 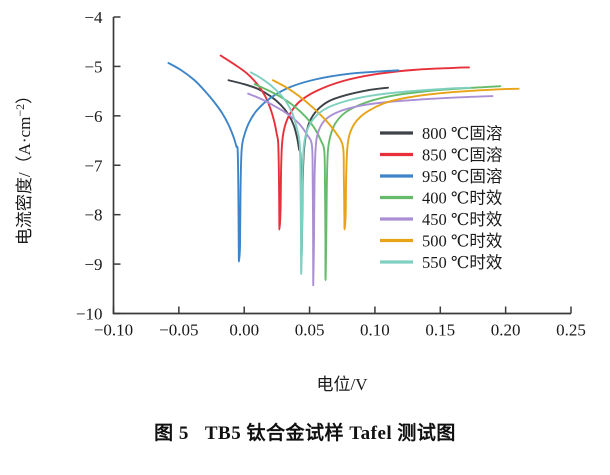 I want to click on x-tick-label: 0.25, so click(x=571, y=330).